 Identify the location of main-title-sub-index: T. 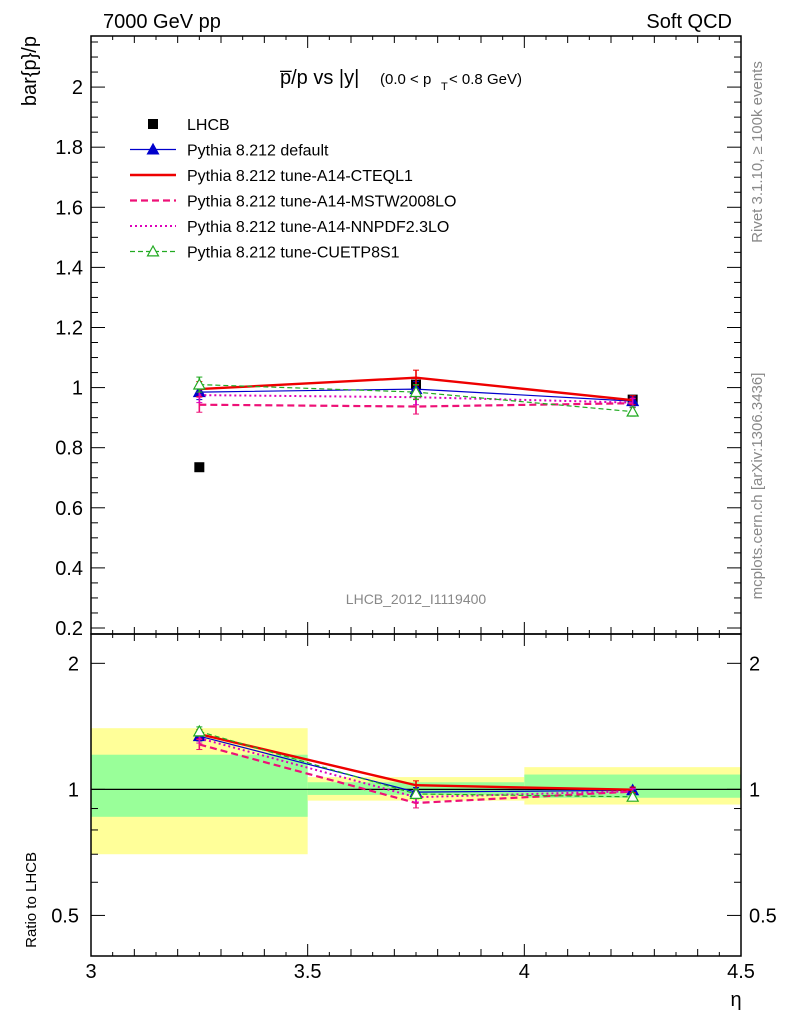
(444, 87).